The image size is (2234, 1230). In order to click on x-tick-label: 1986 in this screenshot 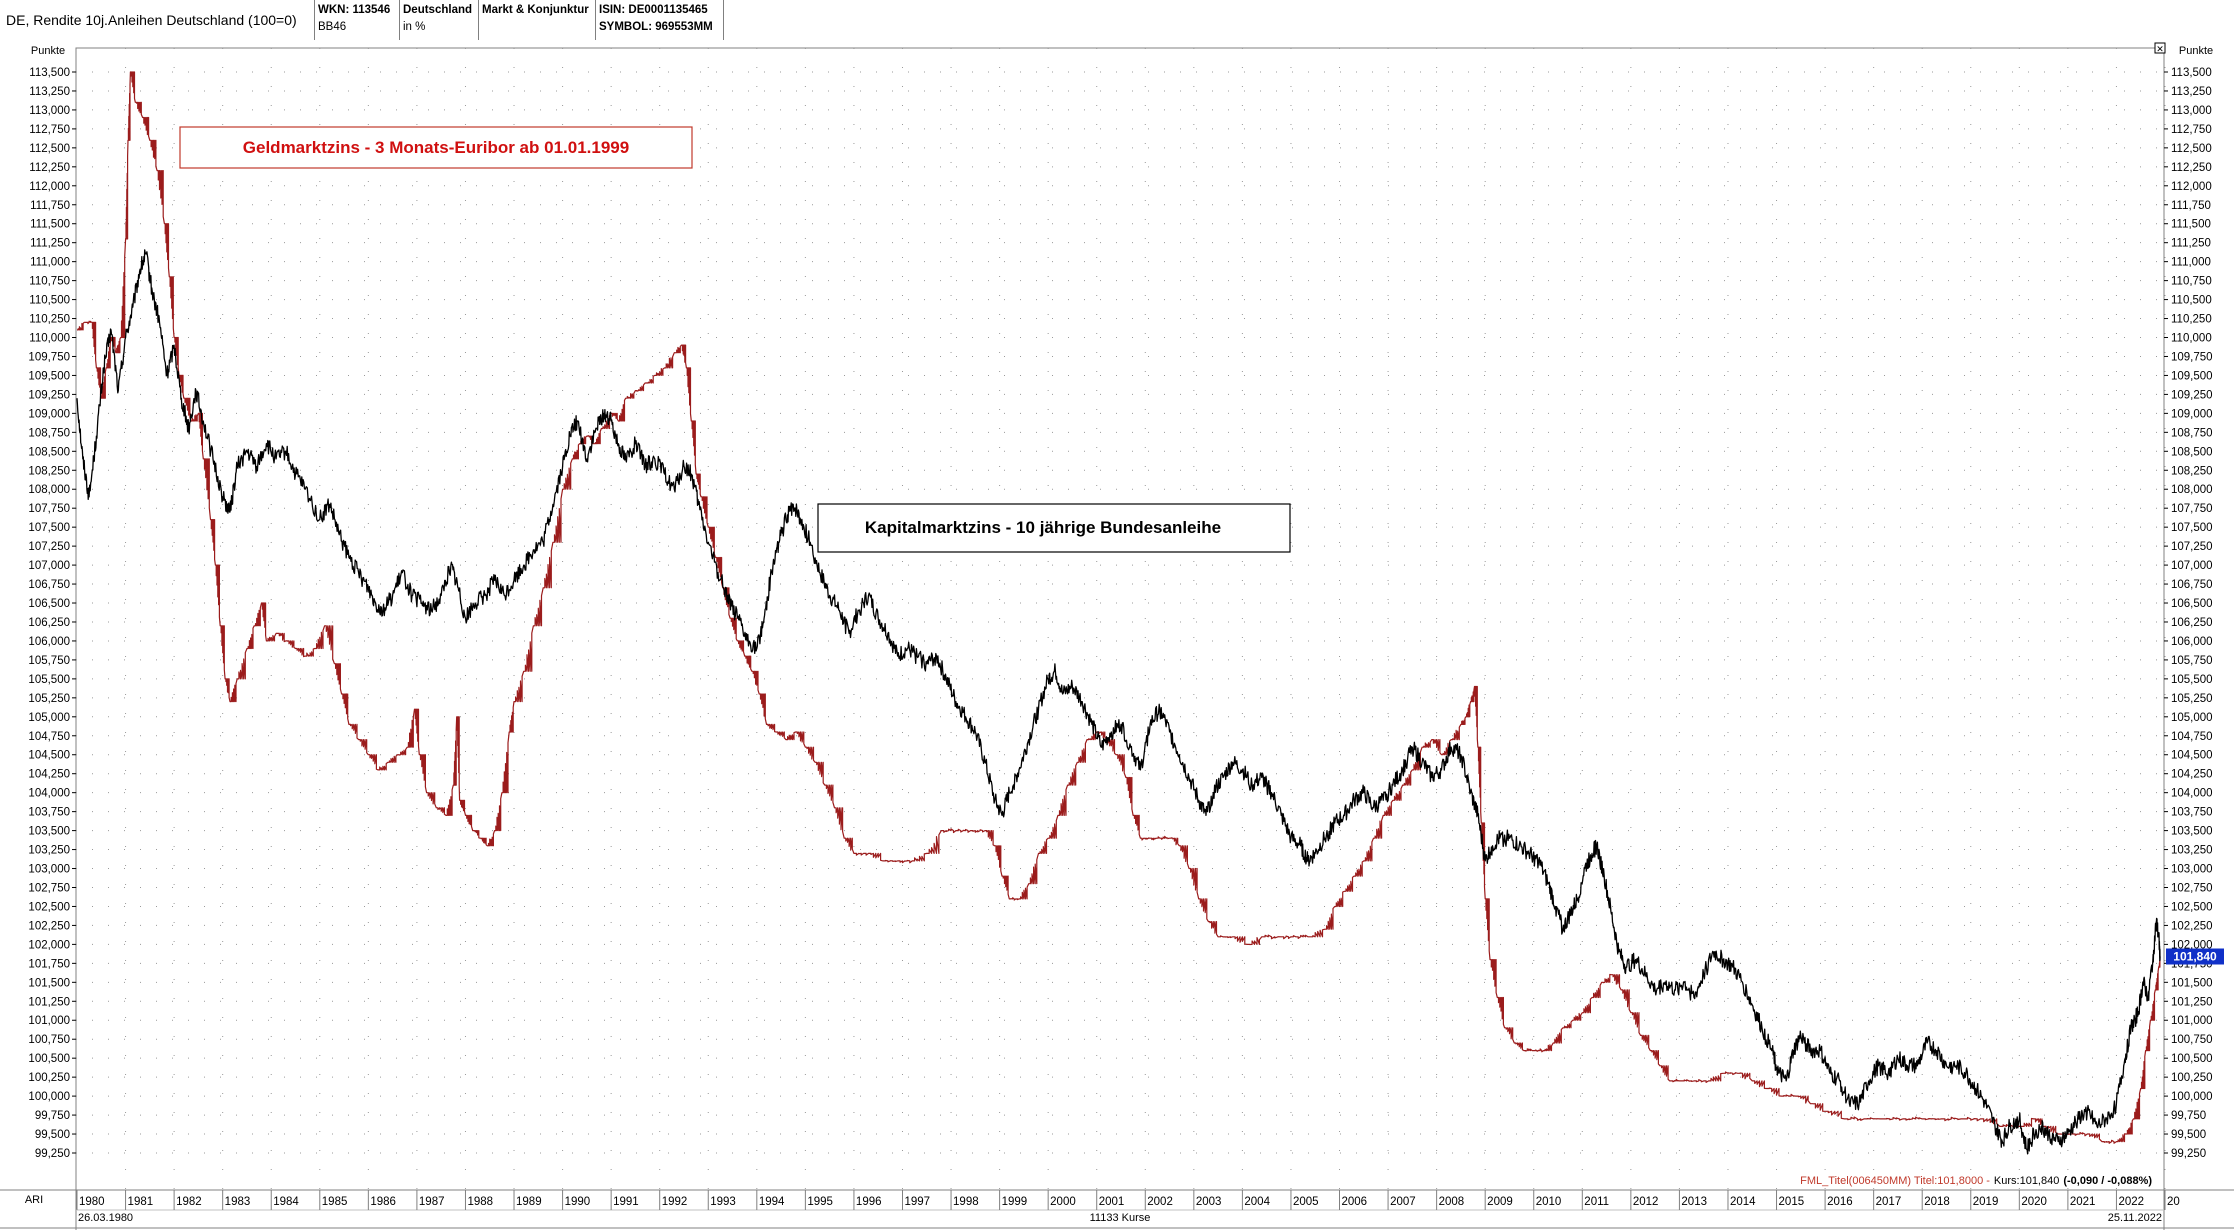, I will do `click(383, 1202)`.